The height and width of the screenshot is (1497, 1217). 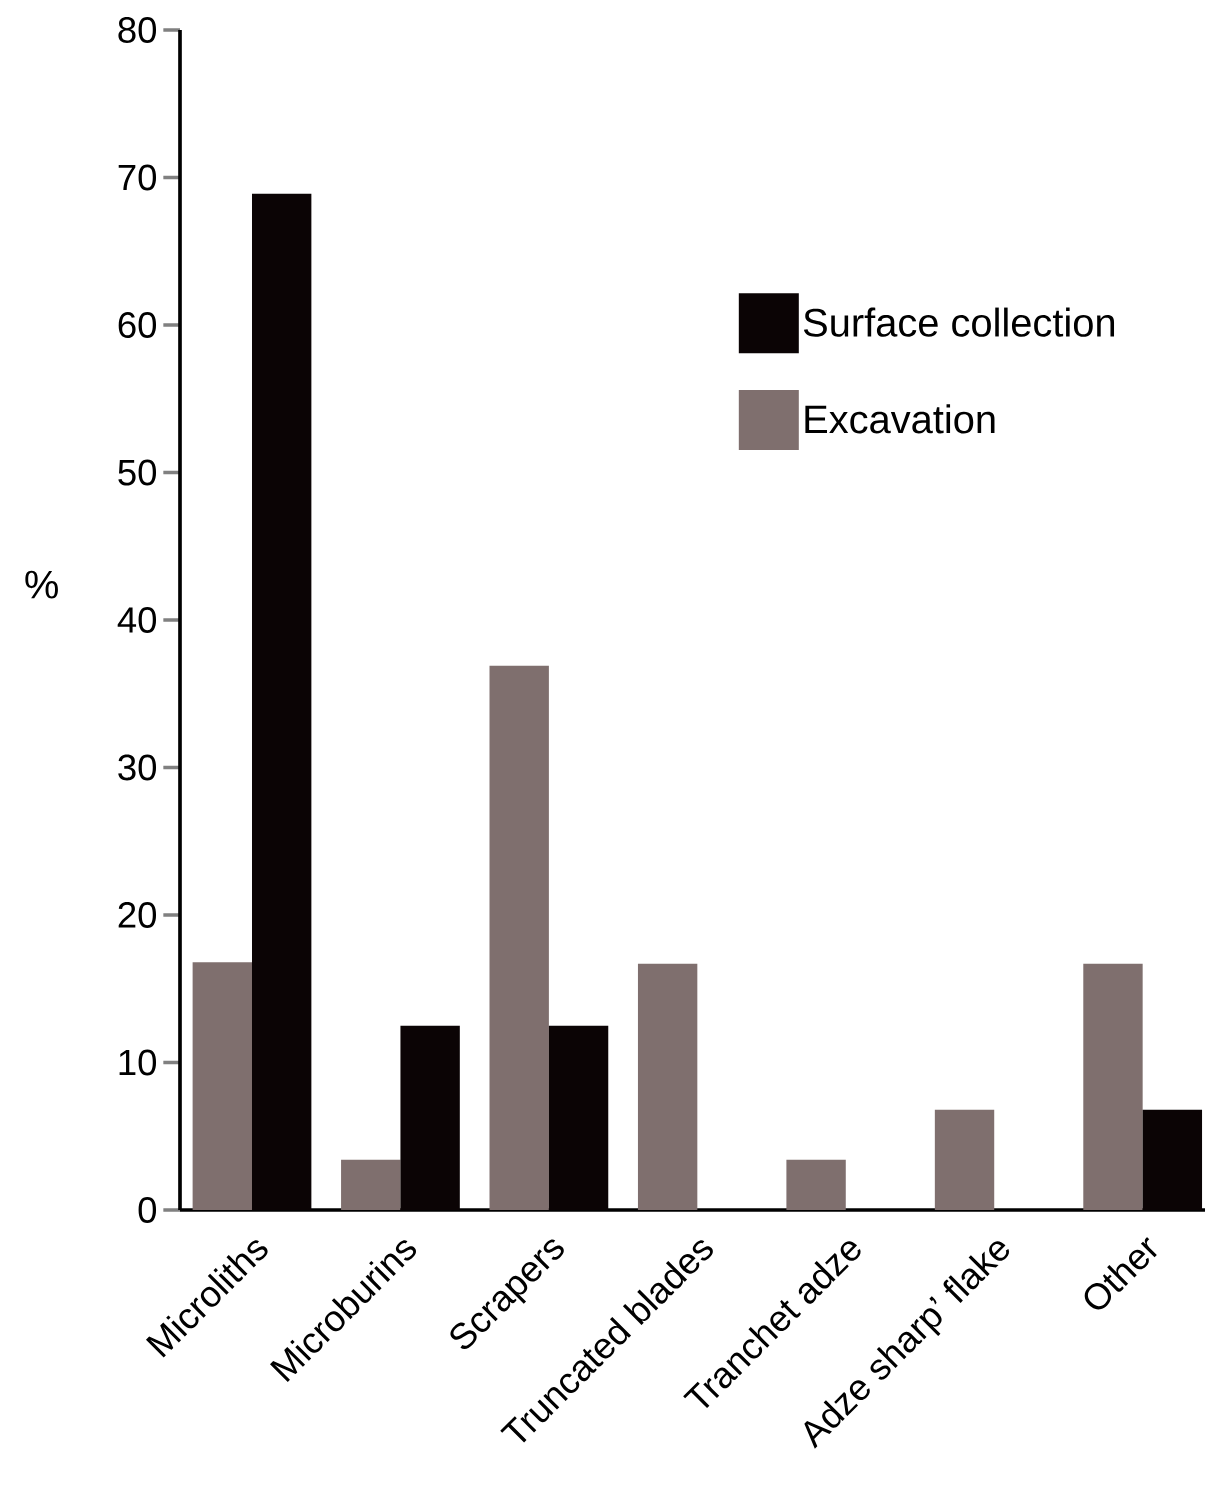 I want to click on y-tick-label: 10, so click(x=138, y=1062).